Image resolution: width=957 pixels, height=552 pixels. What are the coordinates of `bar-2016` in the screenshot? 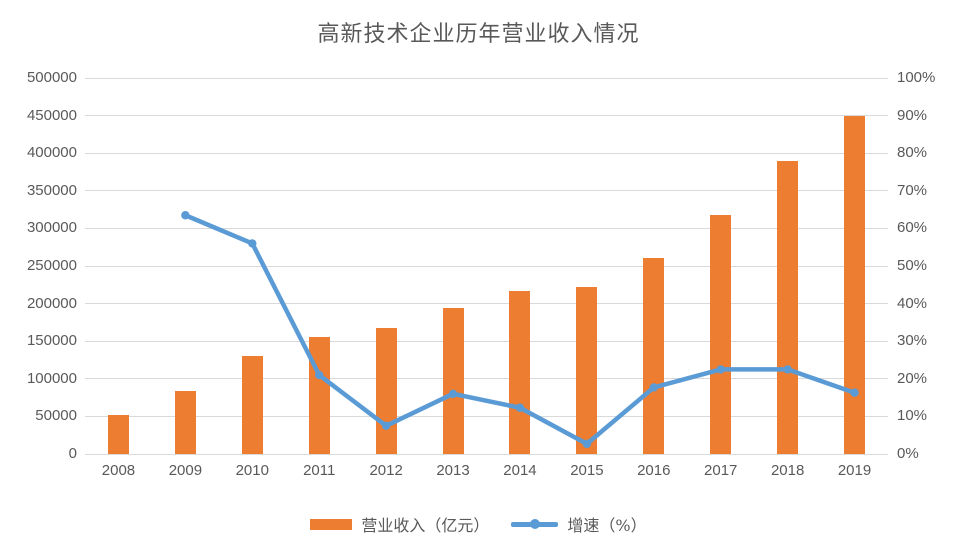 It's located at (654, 355).